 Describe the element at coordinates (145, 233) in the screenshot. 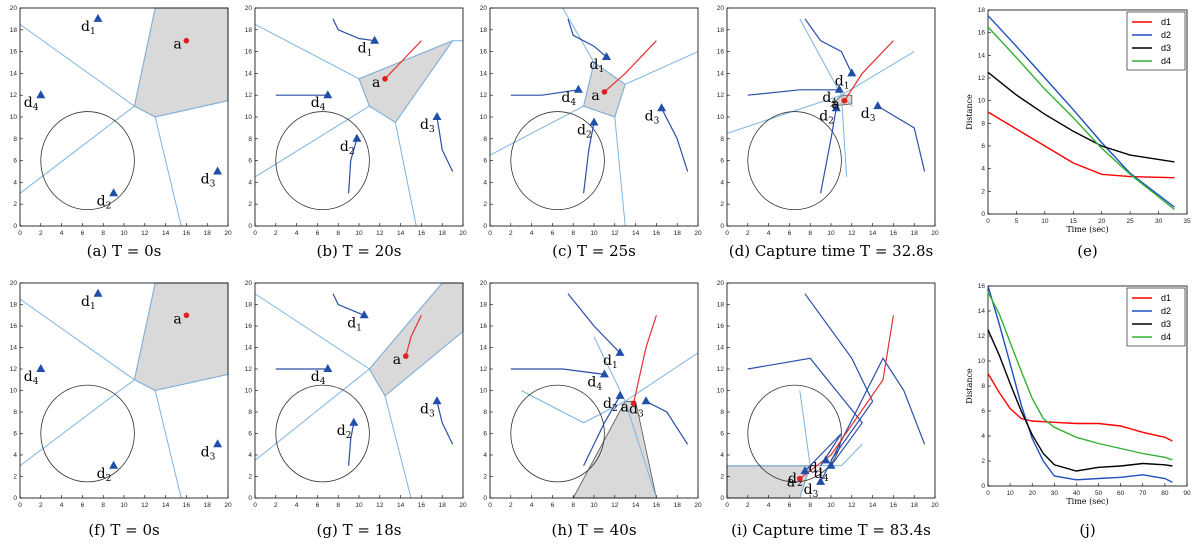

I see `x-tick-label: 12` at that location.